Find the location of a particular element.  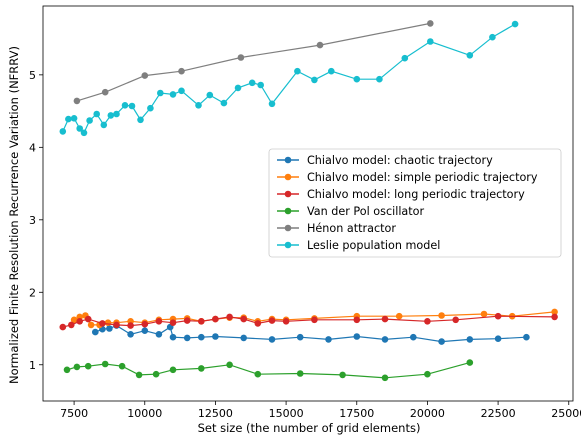

x-tick-label: 12500 is located at coordinates (215, 413).